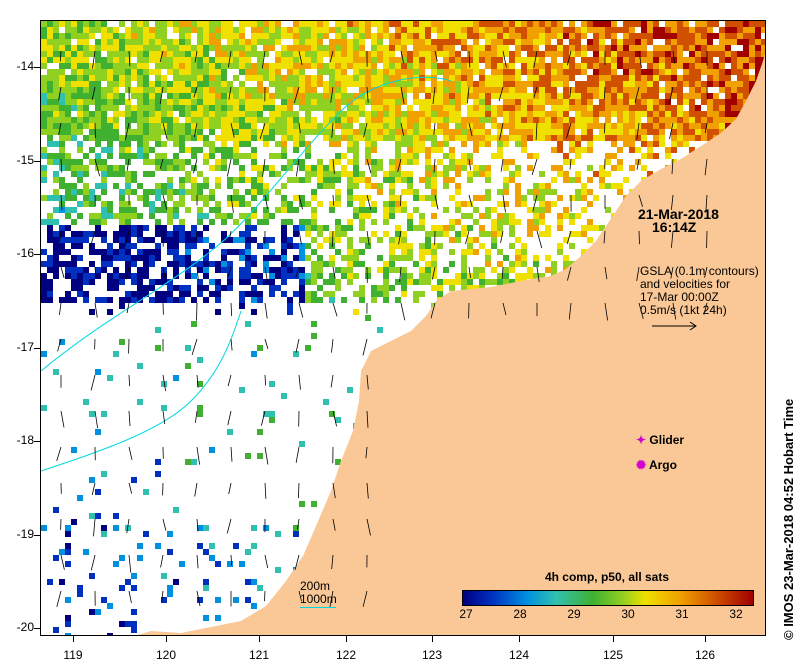 This screenshot has height=672, width=809. What do you see at coordinates (705, 655) in the screenshot?
I see `lon-label: 126` at bounding box center [705, 655].